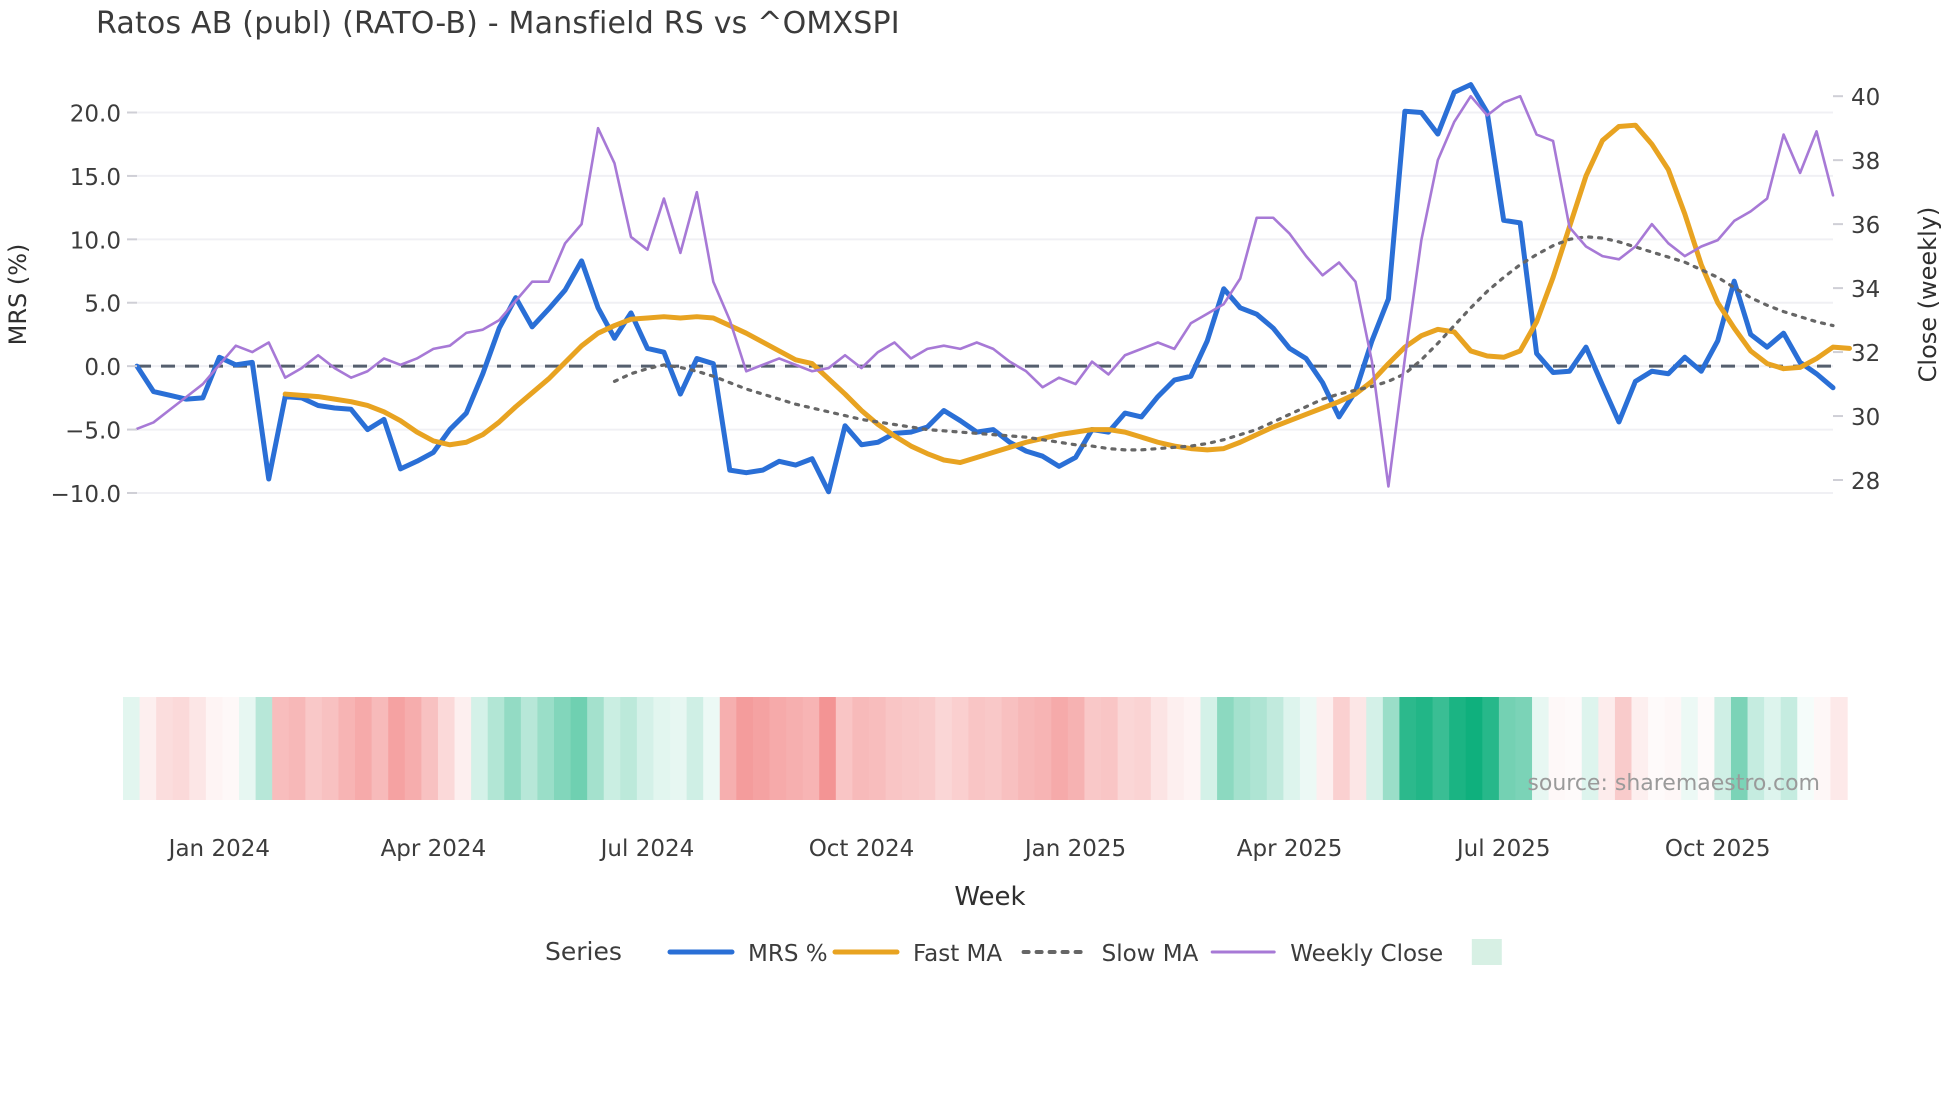 The image size is (1960, 1102). I want to click on legend-item-fast-ma: Fast MA, so click(917, 954).